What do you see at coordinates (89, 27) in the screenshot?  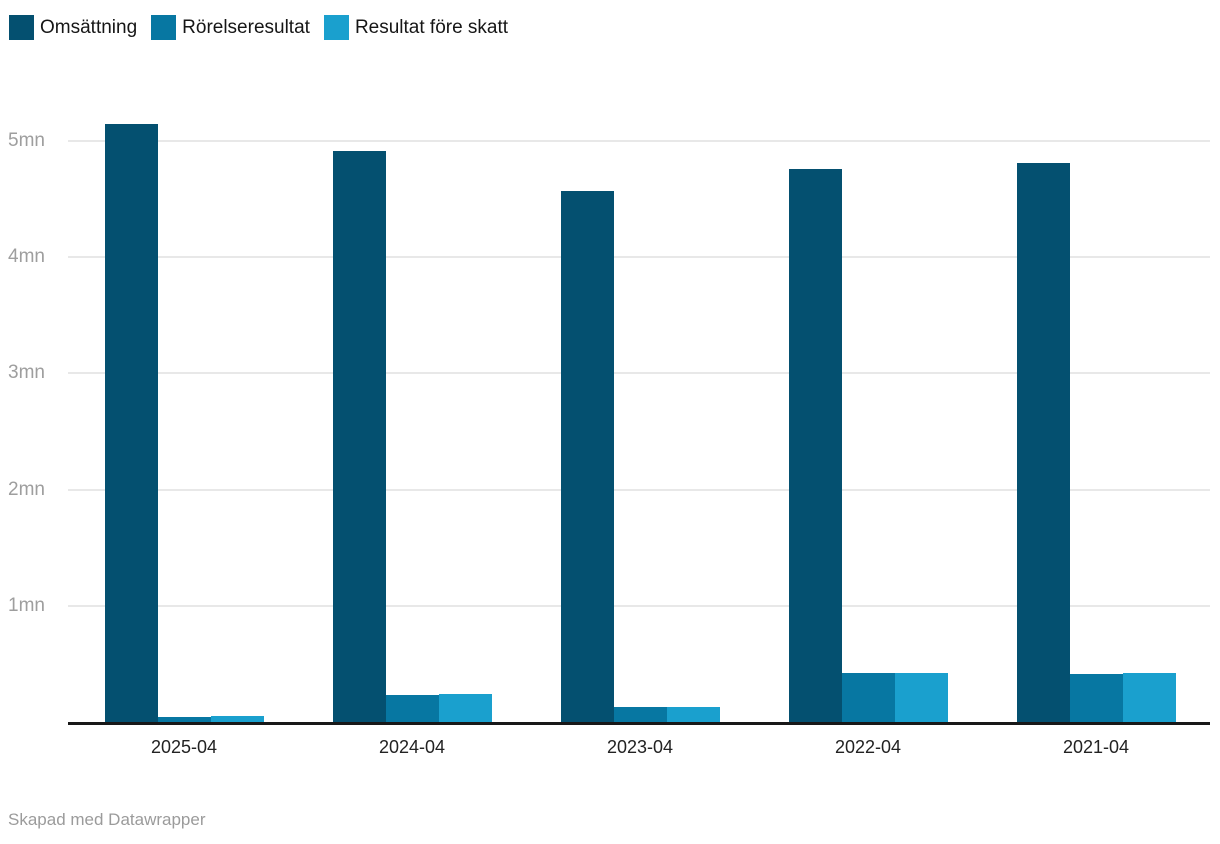 I see `legend-label: Omsättning` at bounding box center [89, 27].